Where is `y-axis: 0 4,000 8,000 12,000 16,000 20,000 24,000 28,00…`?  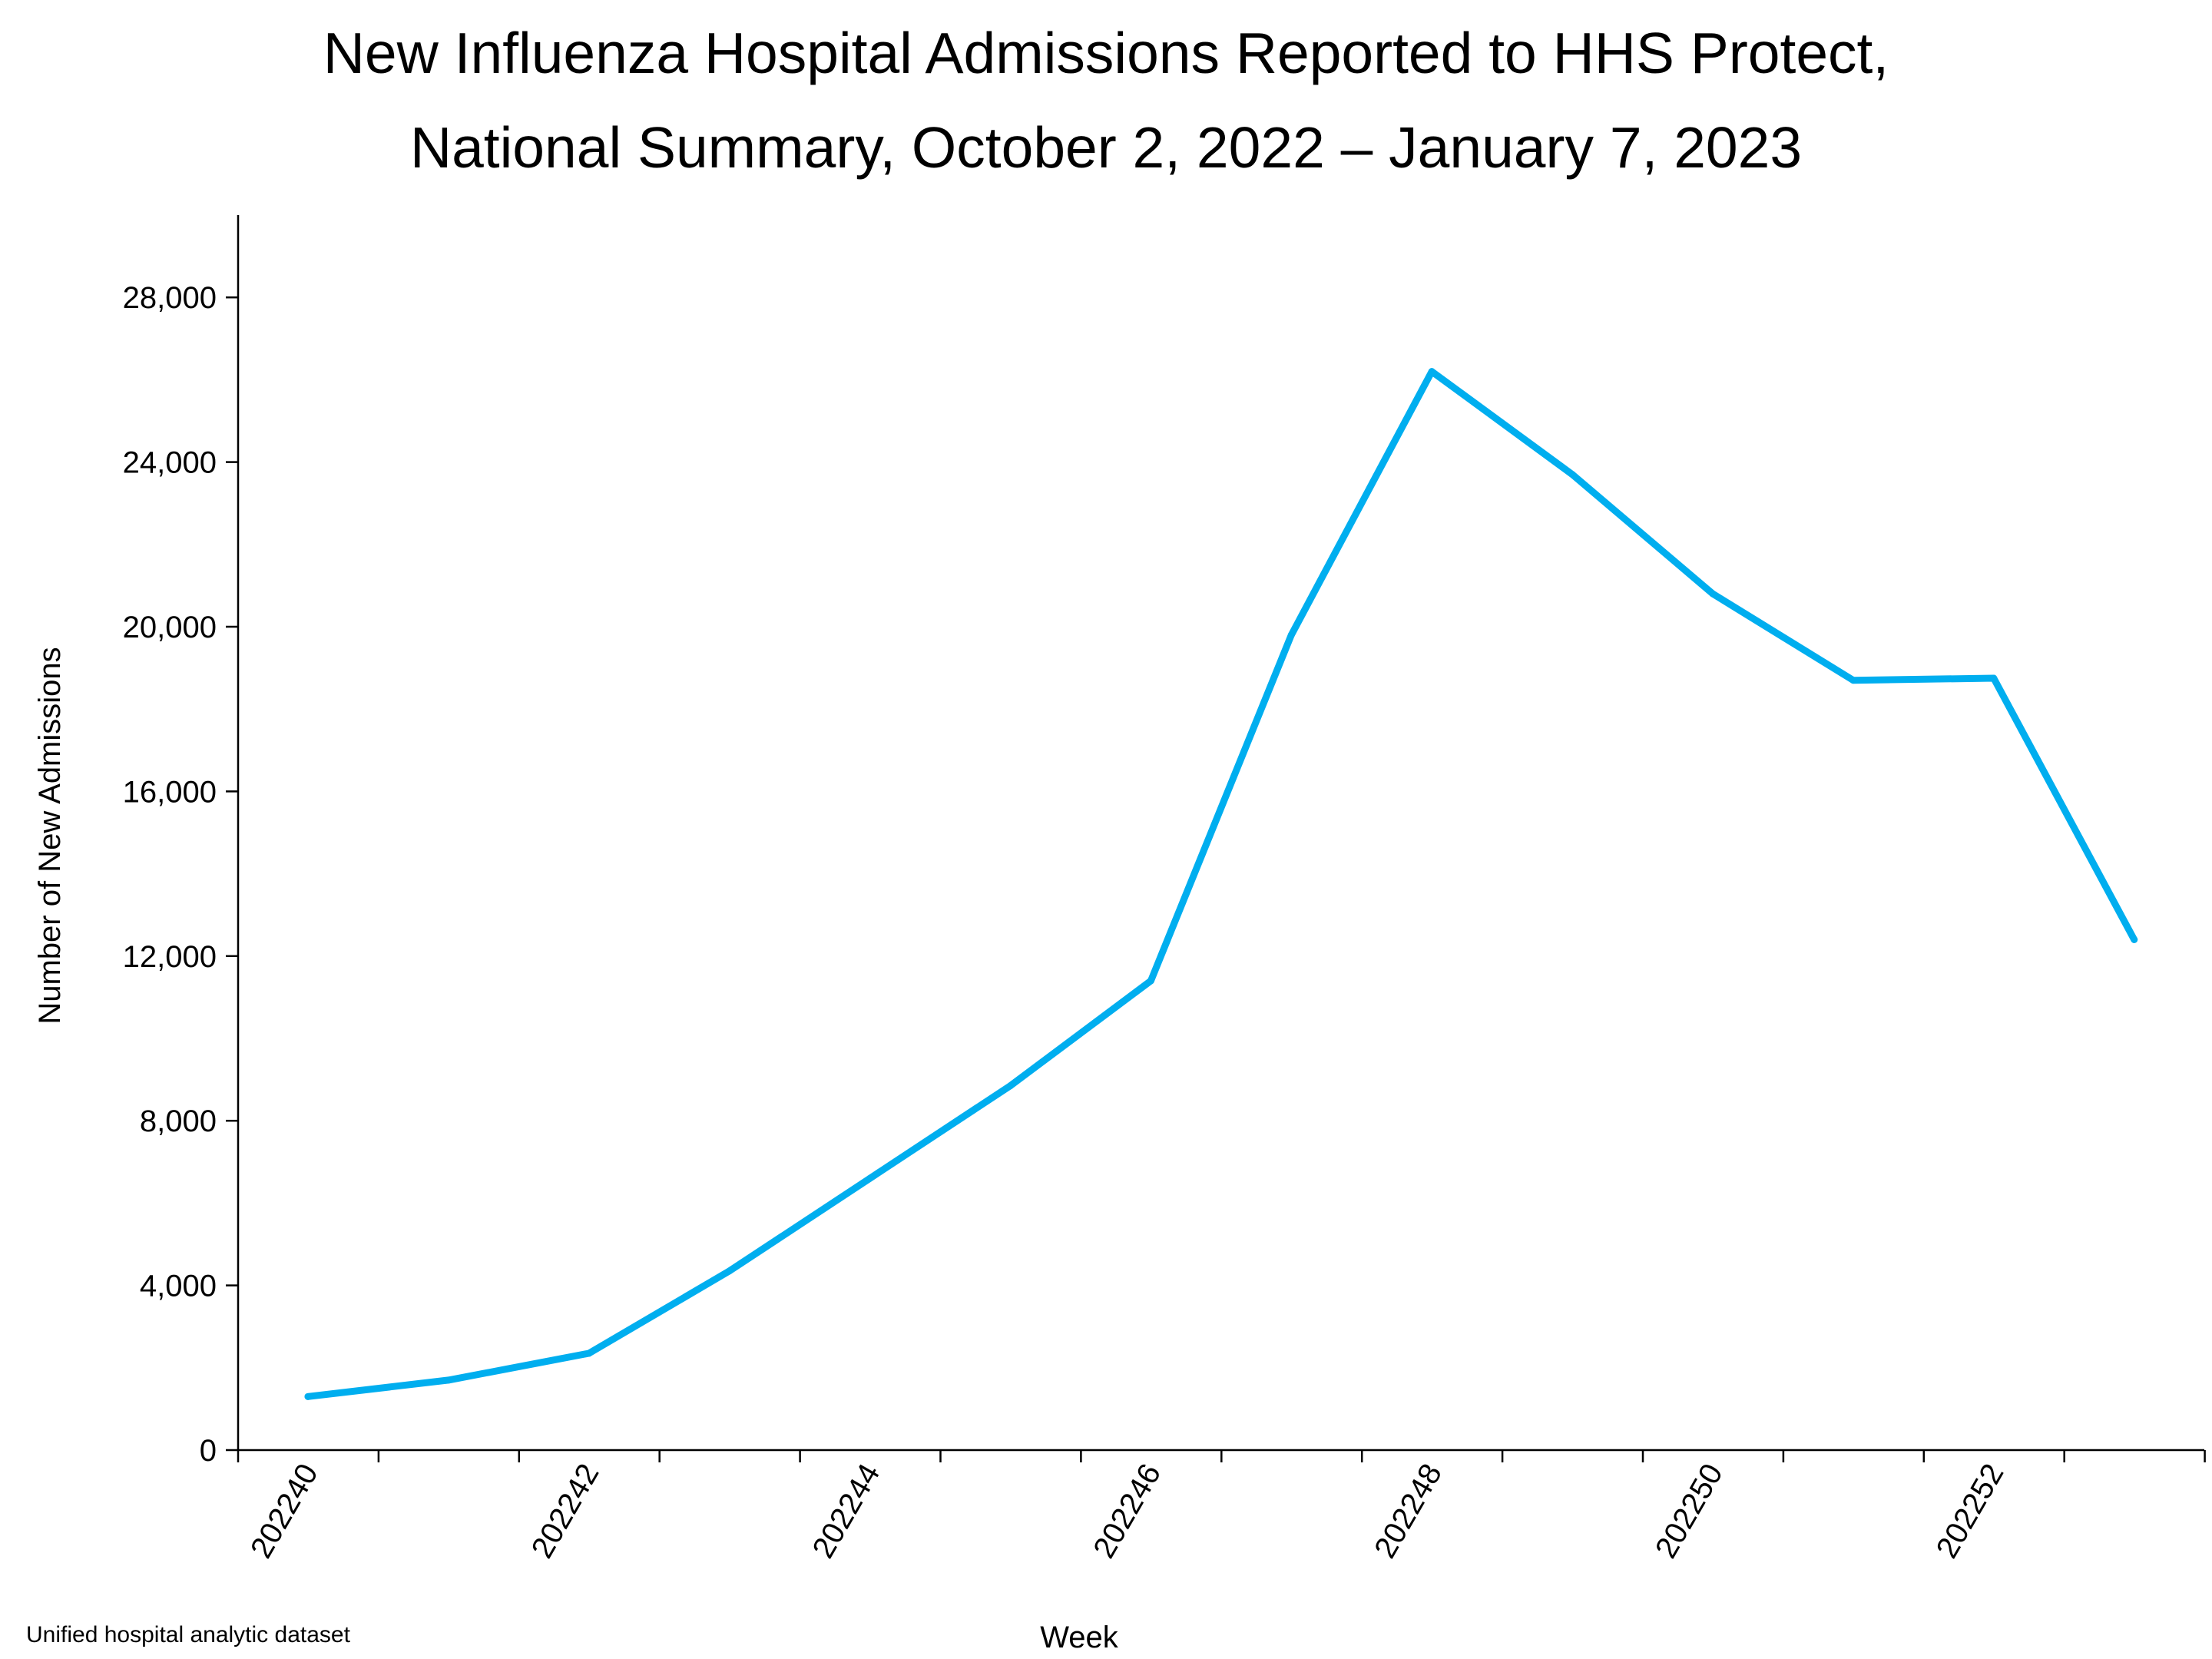
y-axis: 0 4,000 8,000 12,000 16,000 20,000 24,000 28,00… is located at coordinates (181, 841).